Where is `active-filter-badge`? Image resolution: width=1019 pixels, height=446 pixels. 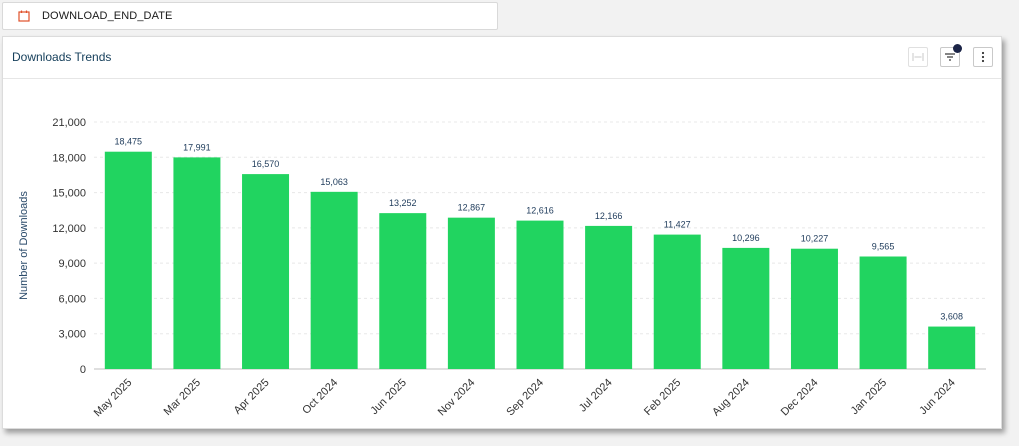 active-filter-badge is located at coordinates (957, 48).